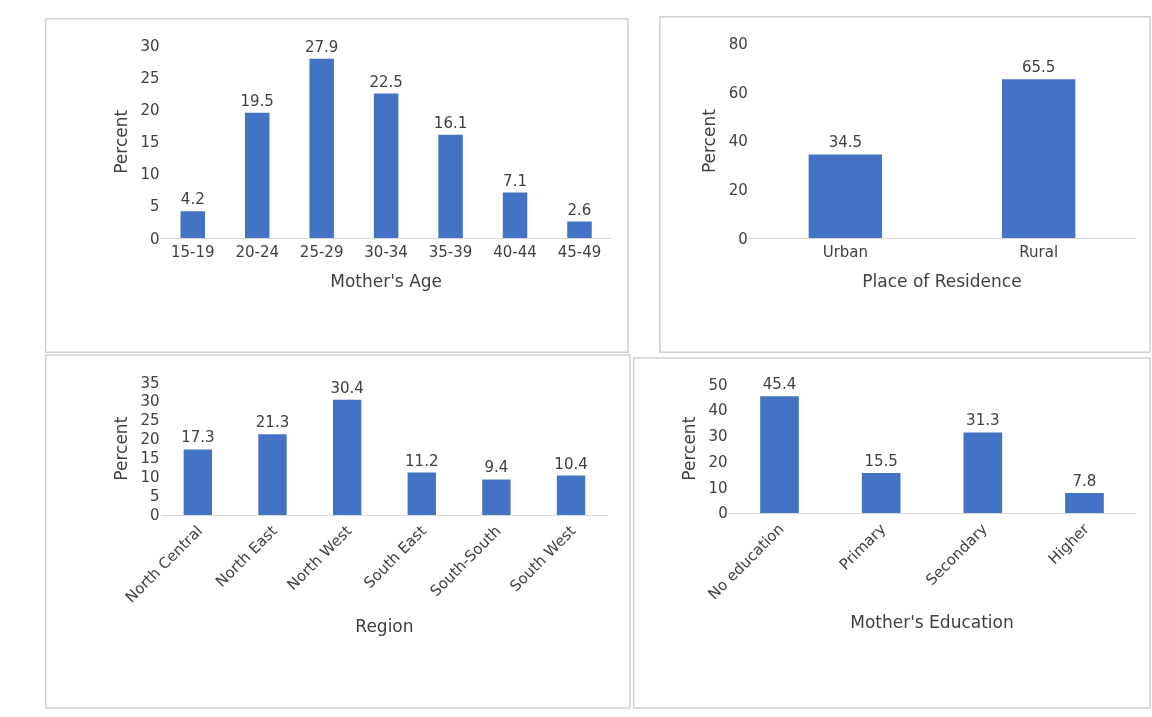 The height and width of the screenshot is (717, 1152). I want to click on data-label: 4.2, so click(192, 199).